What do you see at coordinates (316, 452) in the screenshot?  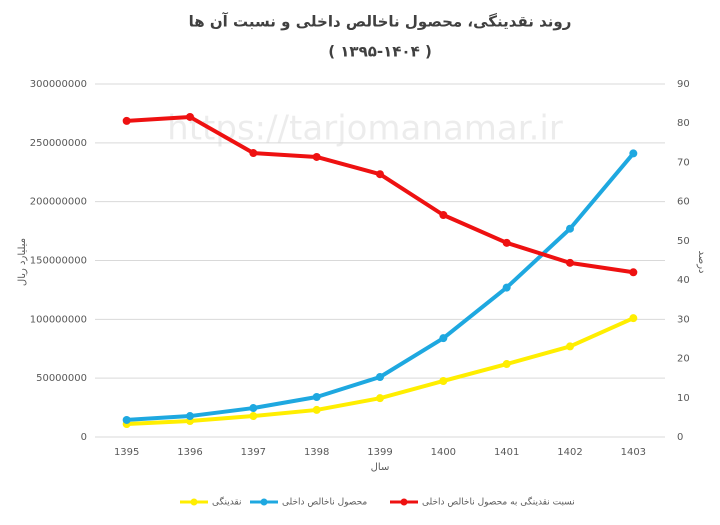 I see `x-tick-label: 1398` at bounding box center [316, 452].